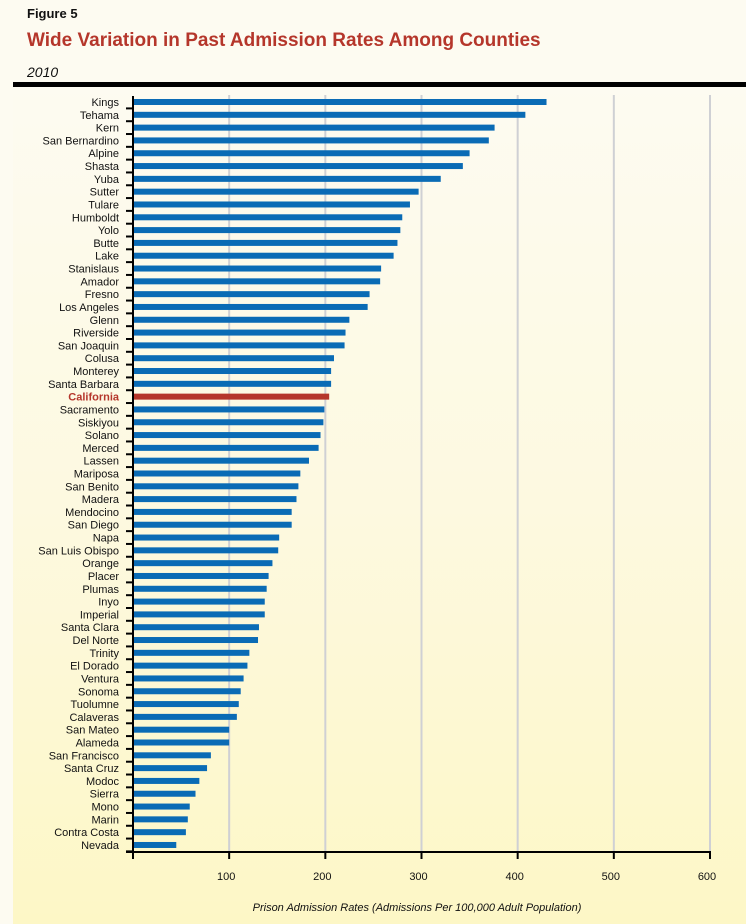 The image size is (746, 924). Describe the element at coordinates (707, 877) in the screenshot. I see `x-tick-label: 600` at that location.